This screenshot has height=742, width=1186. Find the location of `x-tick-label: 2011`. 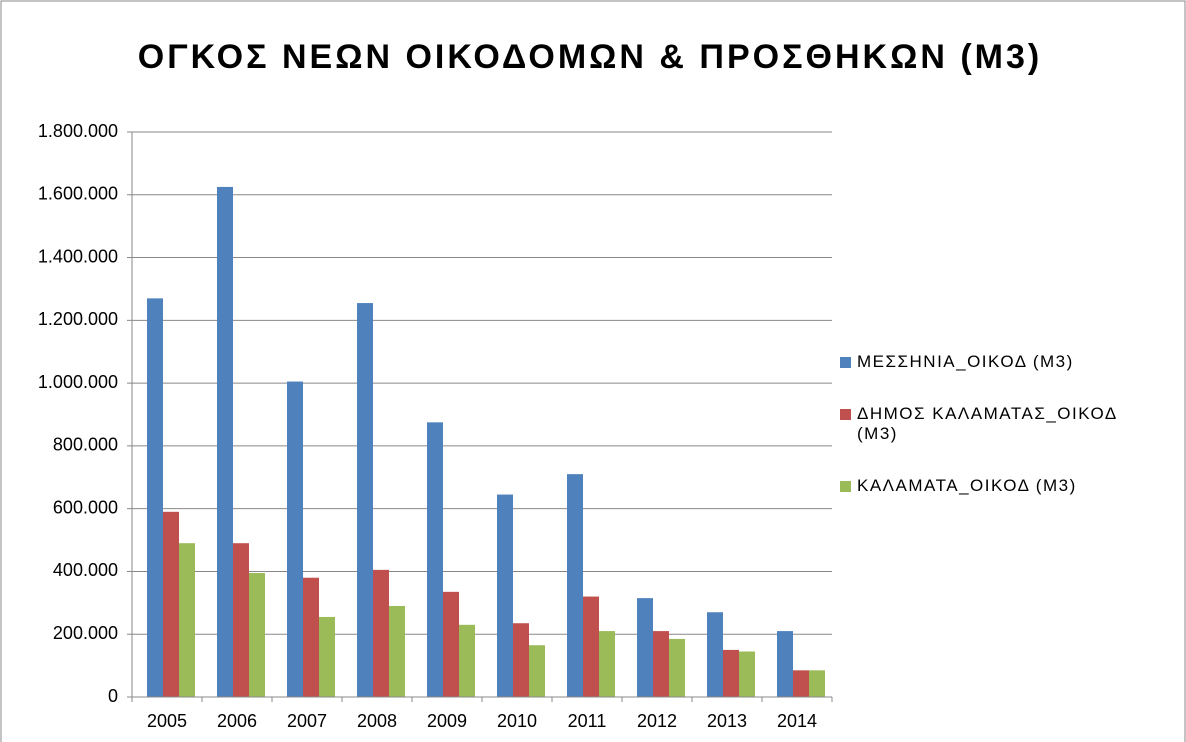

x-tick-label: 2011 is located at coordinates (587, 721).